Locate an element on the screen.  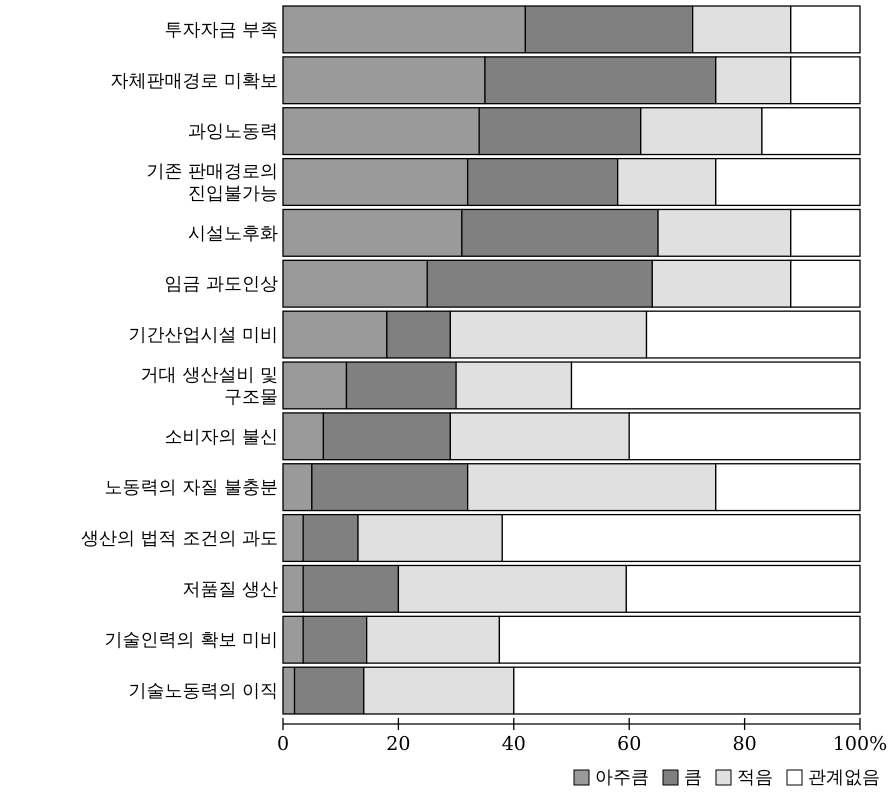
y-tick-label: 과잉노동력 is located at coordinates (233, 131).